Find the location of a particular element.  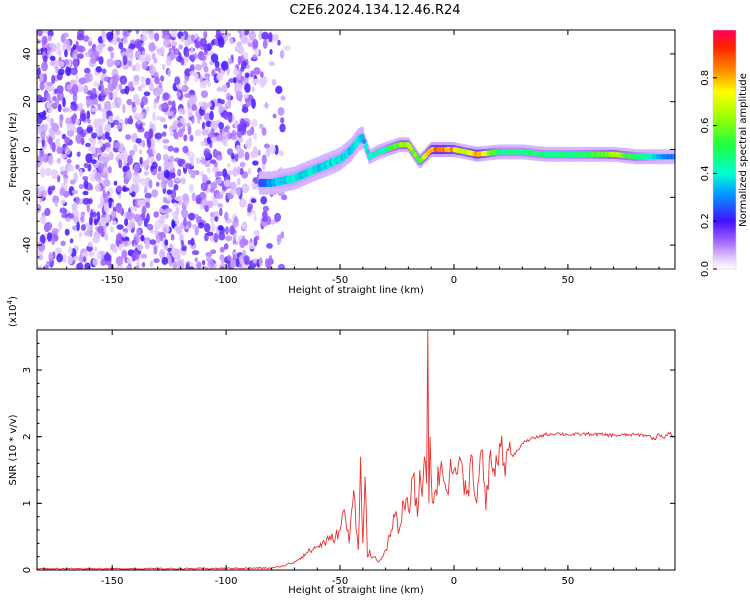

spectrogram-ridge is located at coordinates (466, 160).